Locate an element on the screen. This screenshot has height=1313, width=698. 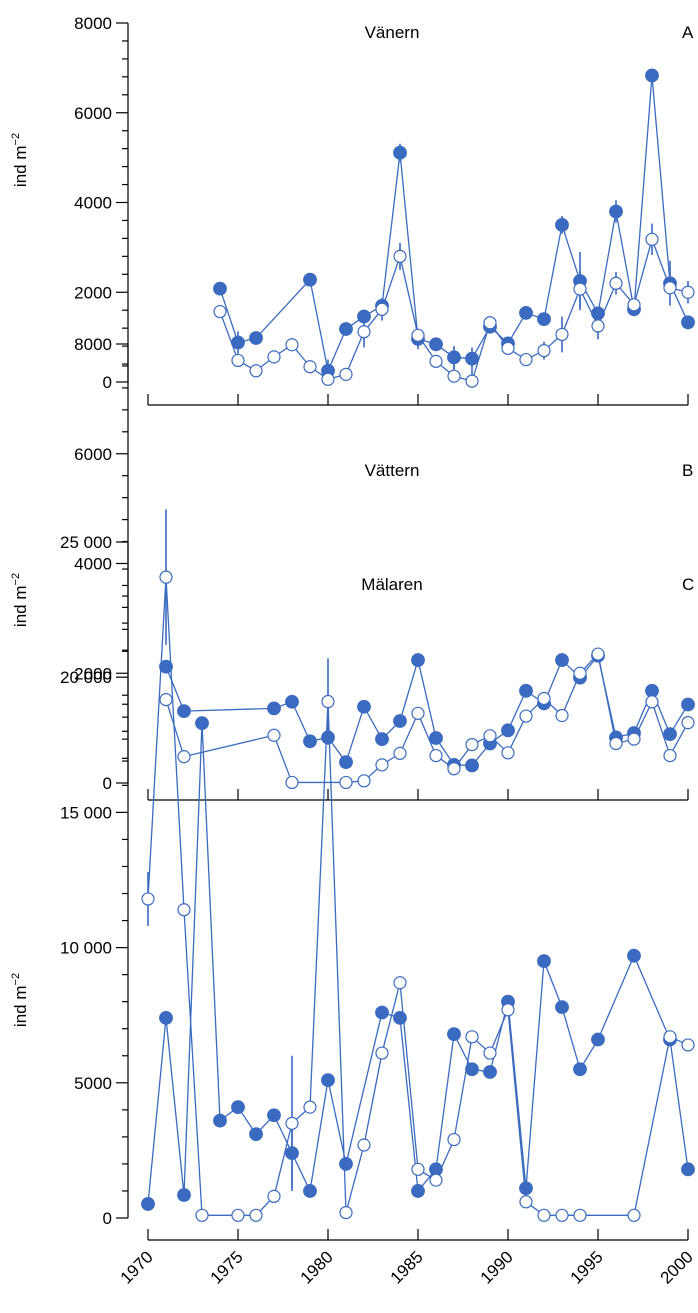
x-tick-label: 1990 is located at coordinates (497, 1267).